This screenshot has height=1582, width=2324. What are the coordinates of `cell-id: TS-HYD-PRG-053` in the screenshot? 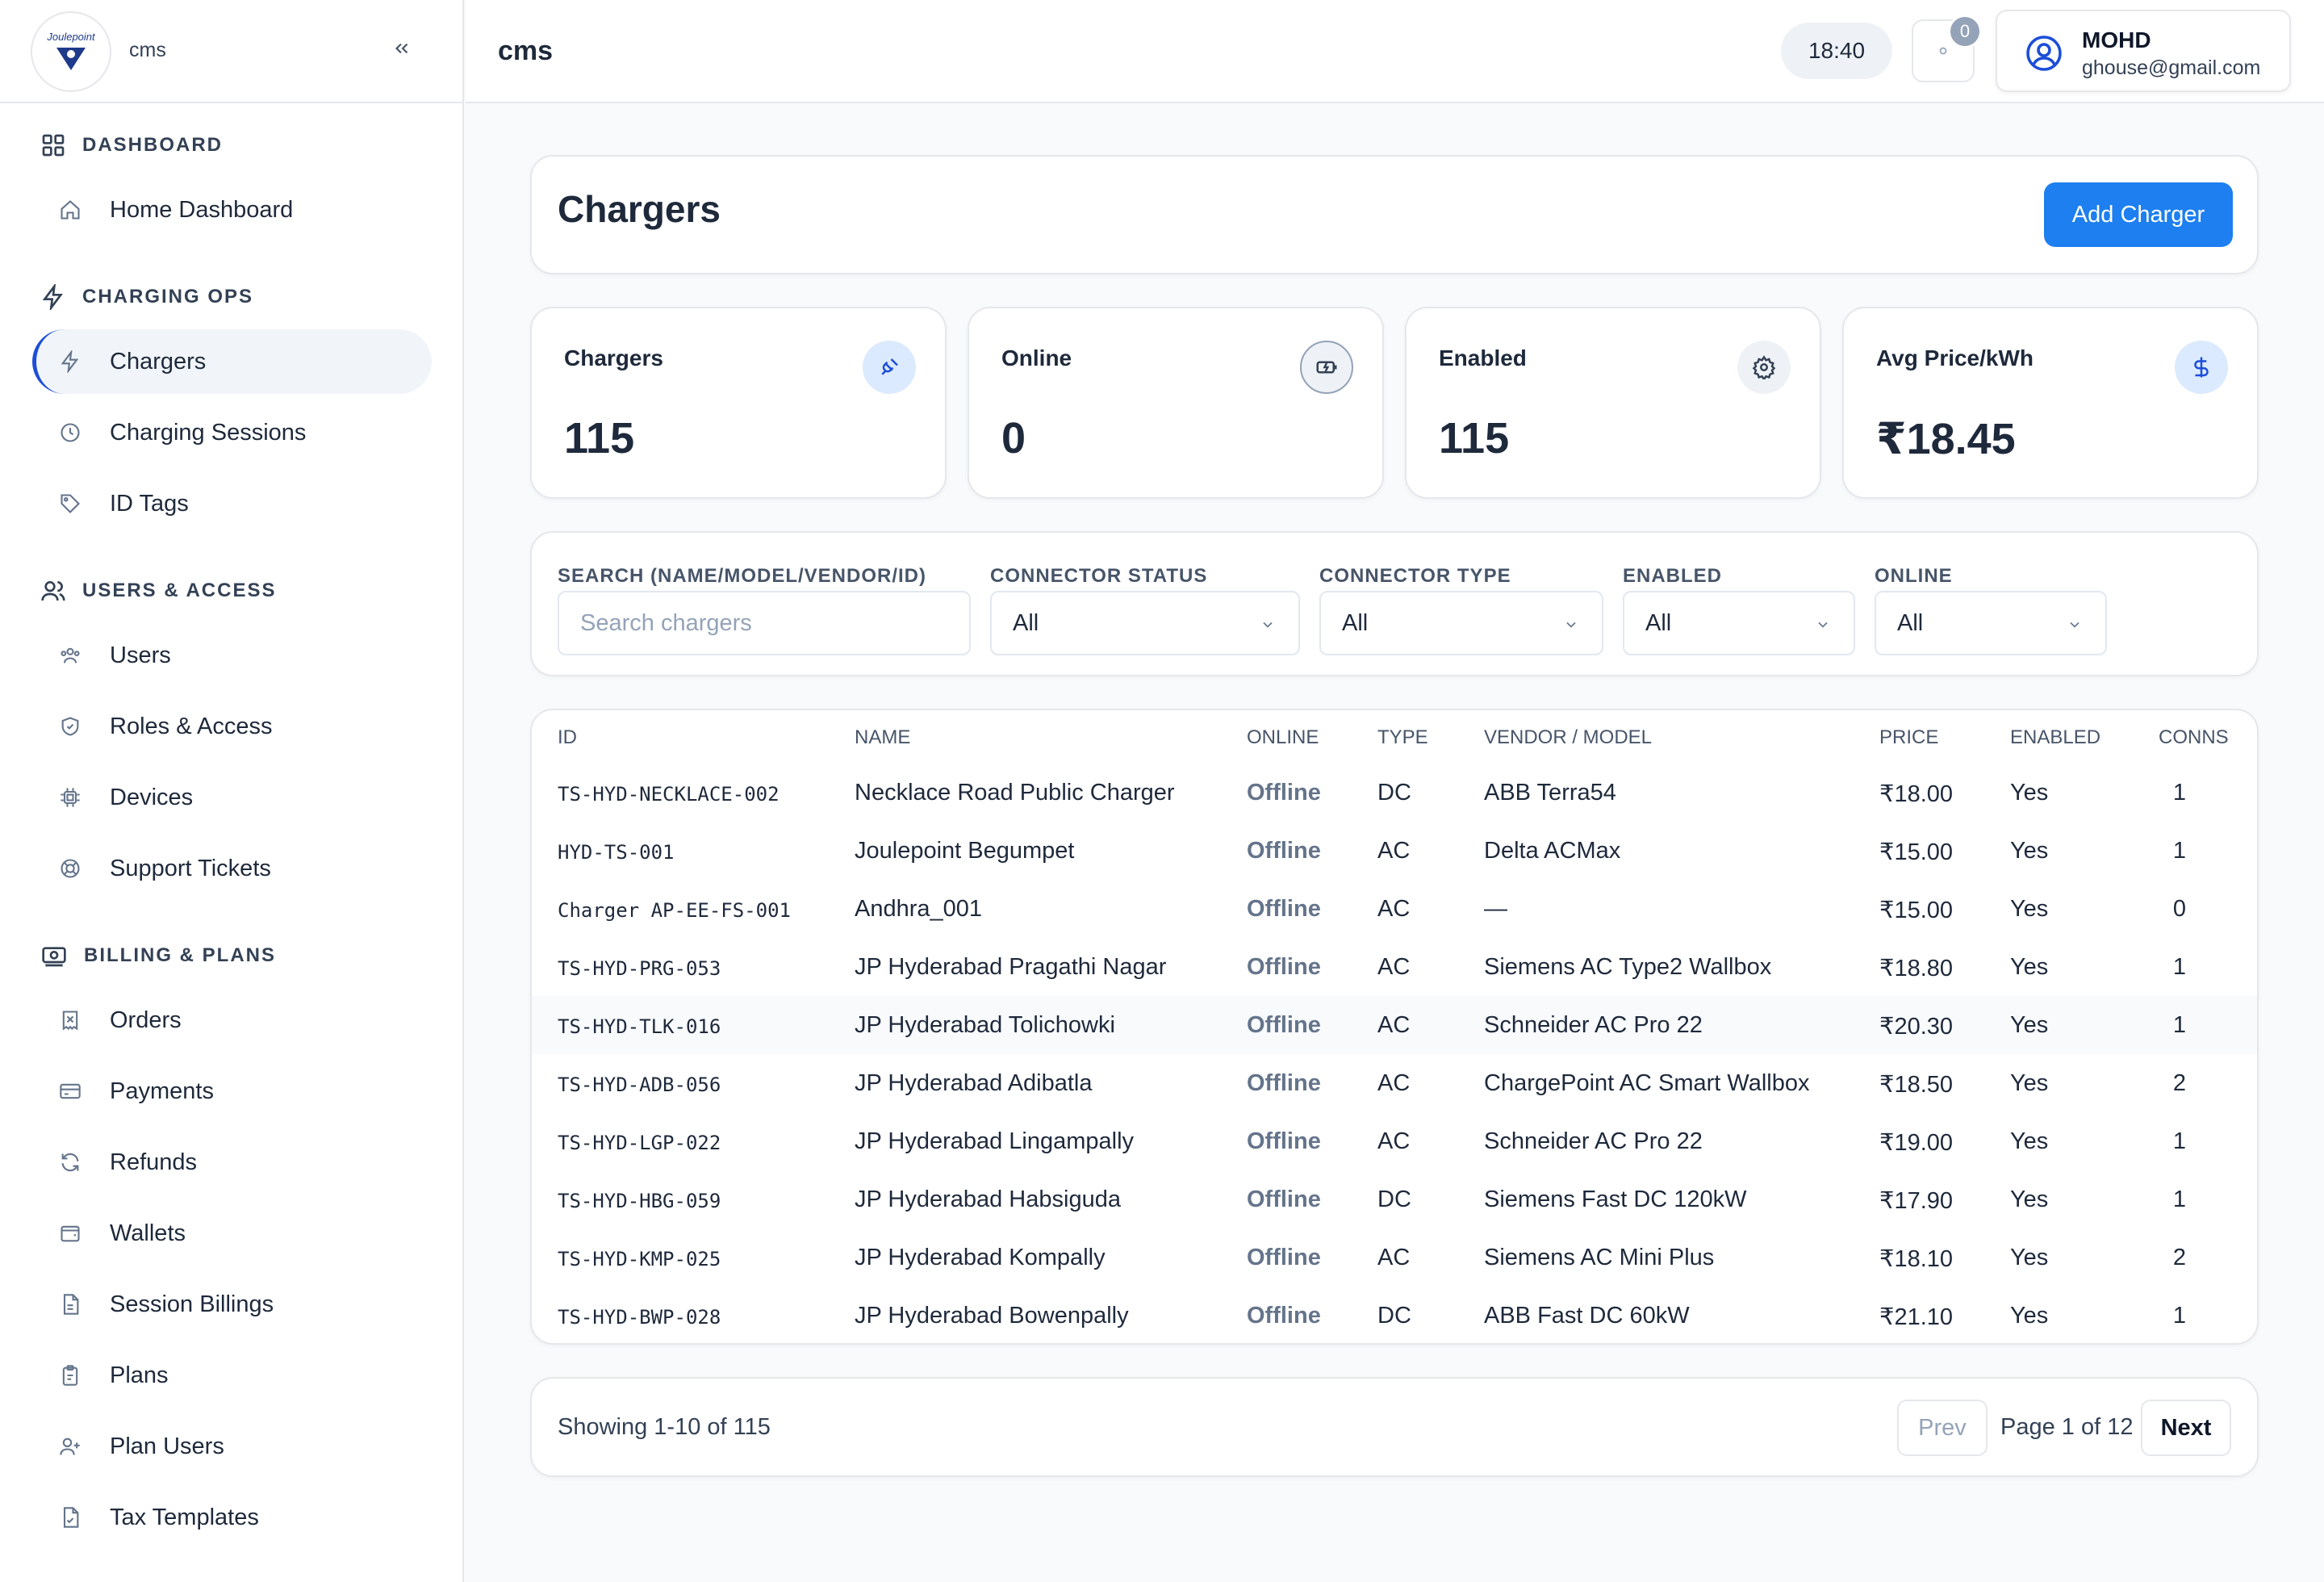 It's located at (639, 968).